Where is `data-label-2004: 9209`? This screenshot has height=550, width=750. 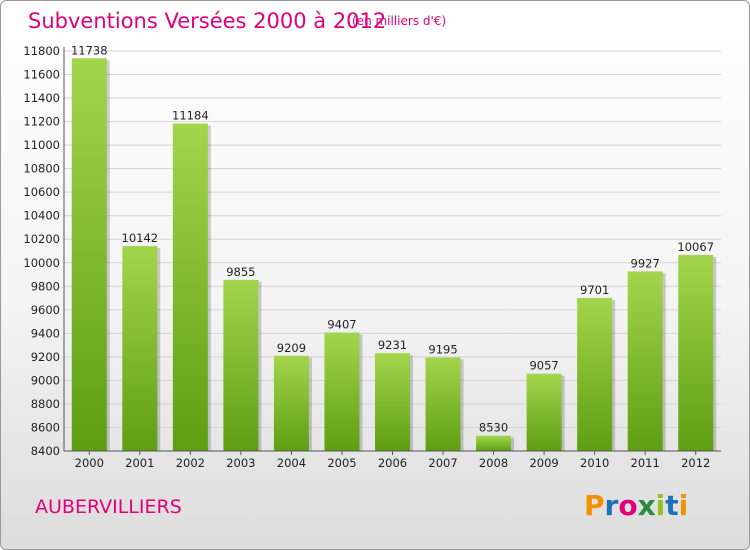
data-label-2004: 9209 is located at coordinates (291, 348).